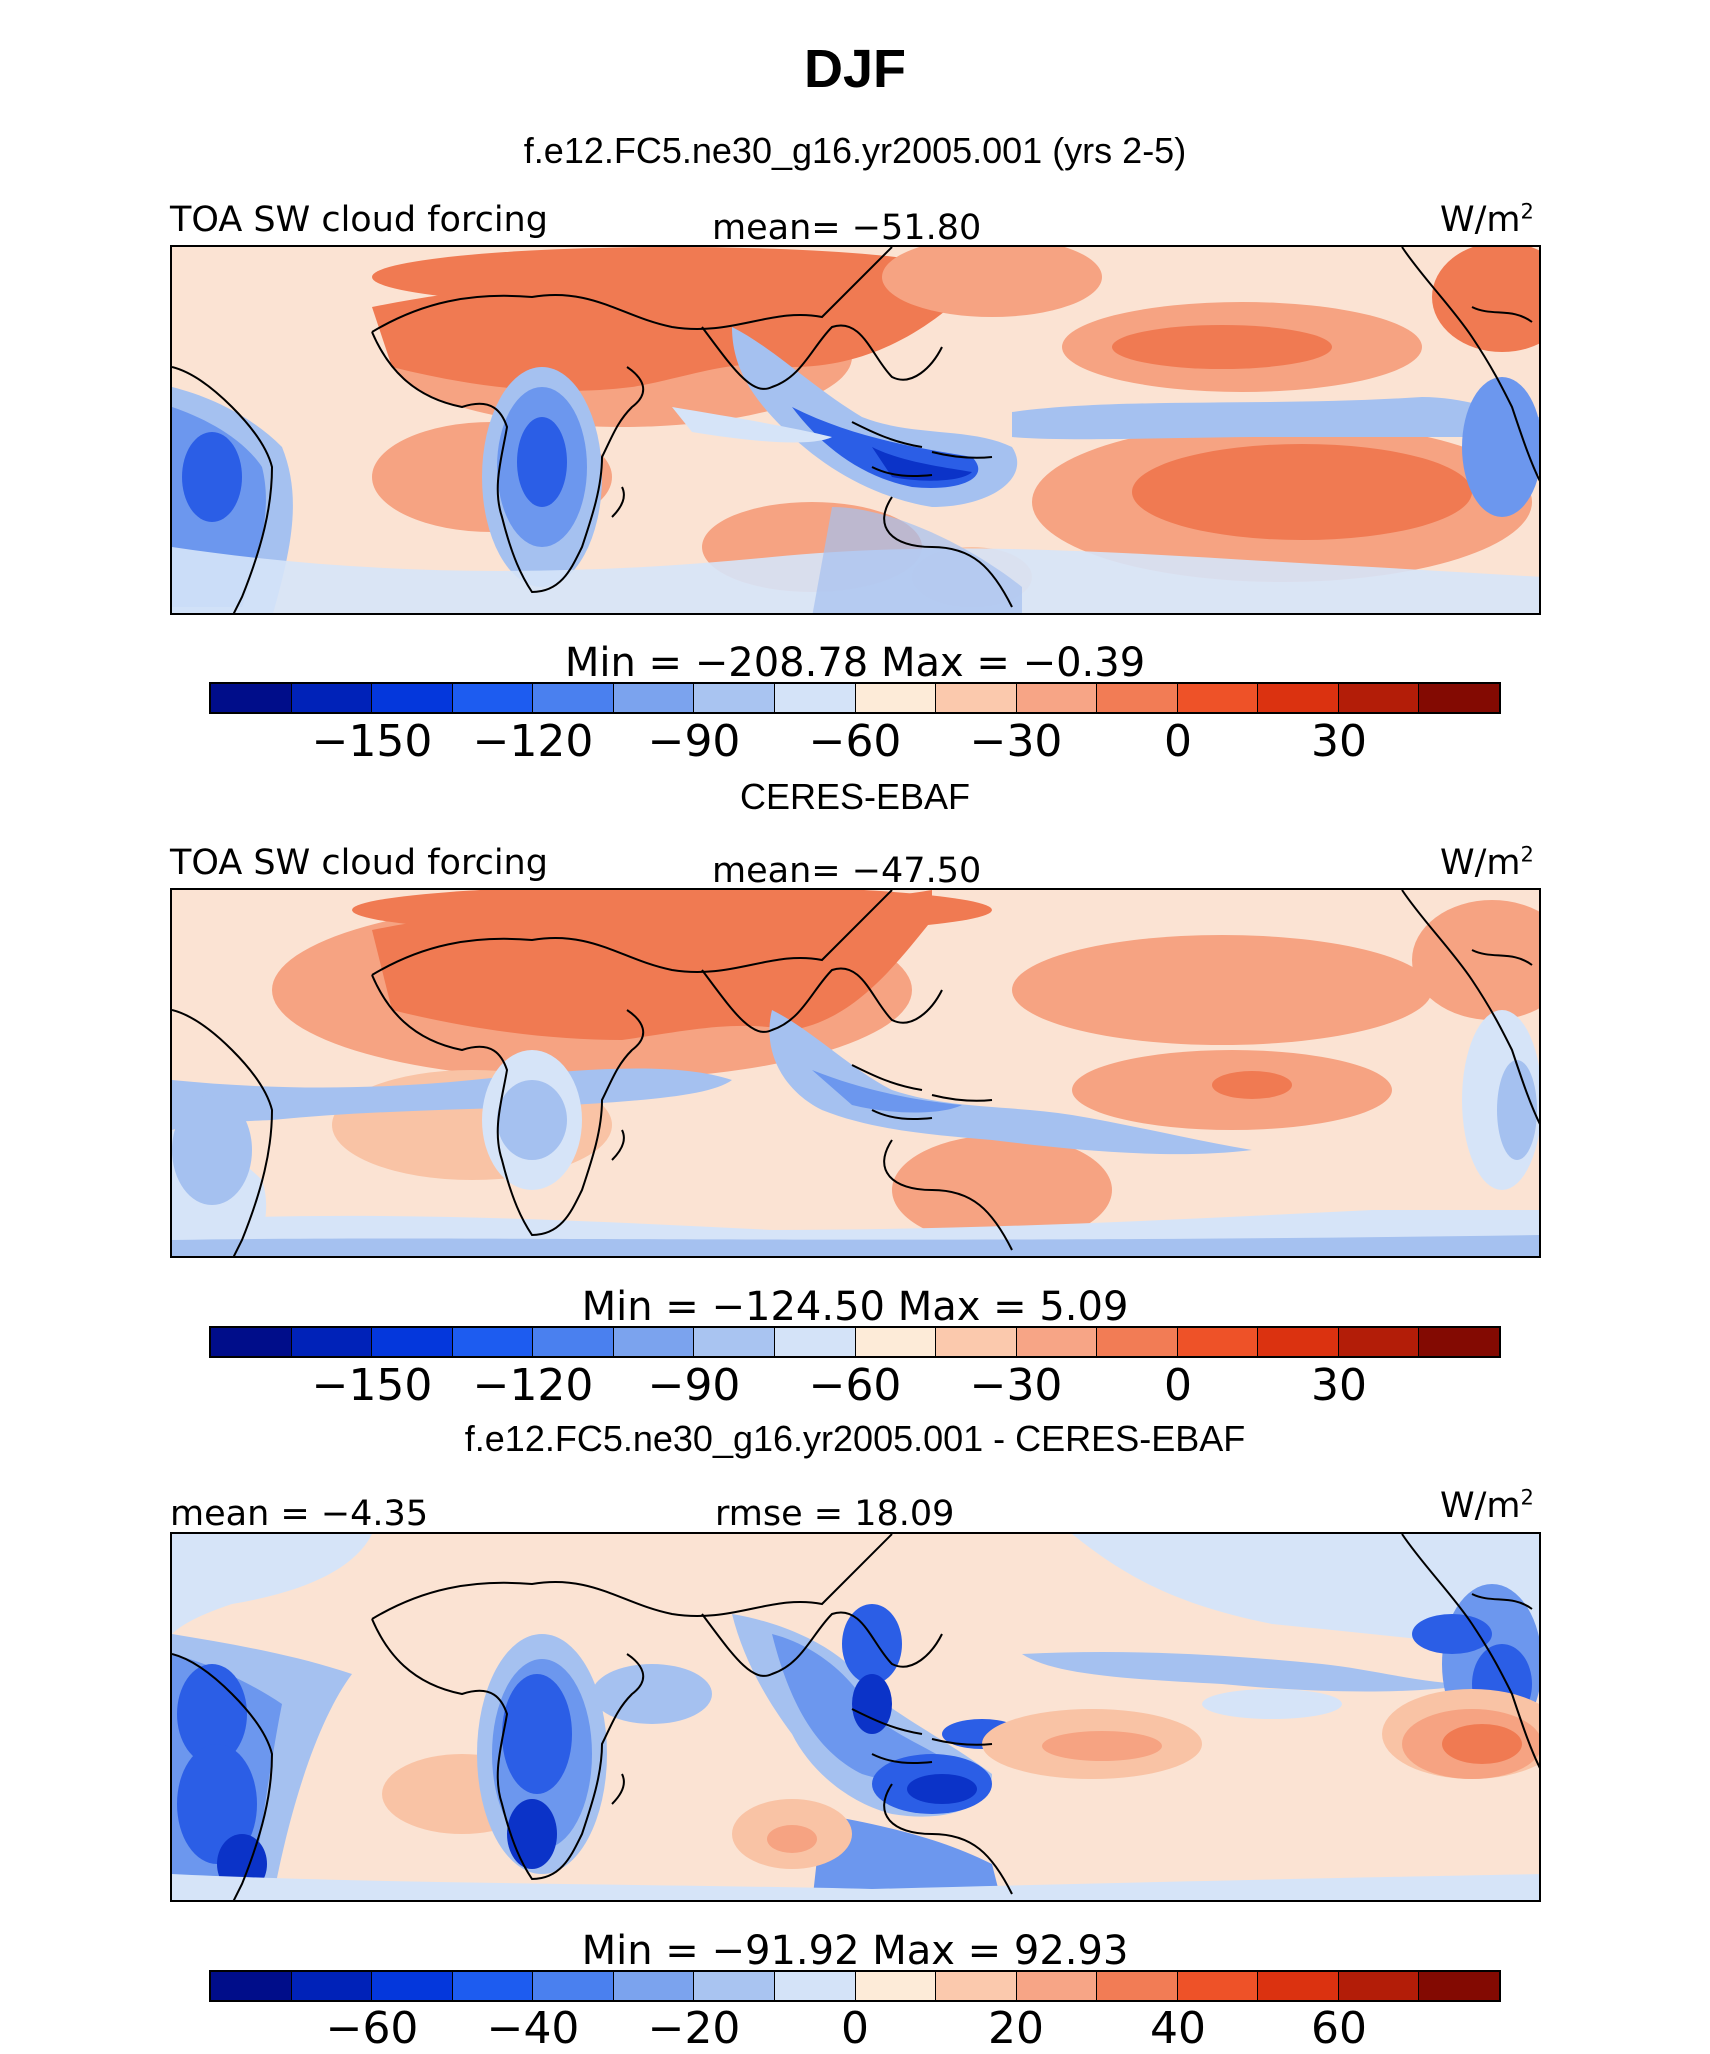 The image size is (1710, 2054). Describe the element at coordinates (1487, 862) in the screenshot. I see `panel-2-unit-label: W/m2` at that location.